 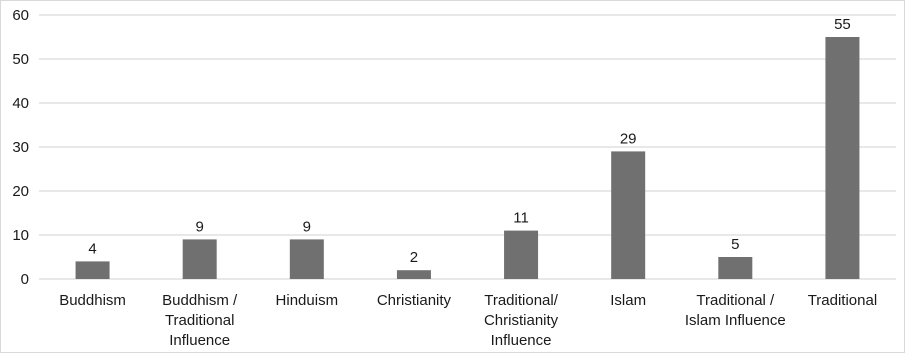 I want to click on x-category-label: Buddhism /, so click(x=200, y=300).